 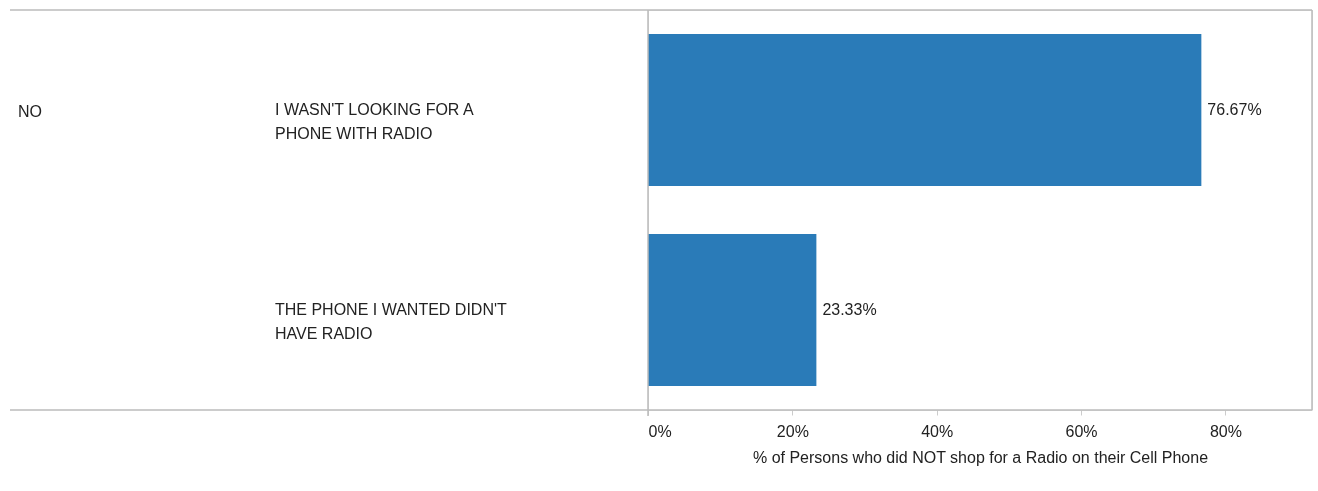 What do you see at coordinates (1081, 431) in the screenshot?
I see `x-tick-label: 60%` at bounding box center [1081, 431].